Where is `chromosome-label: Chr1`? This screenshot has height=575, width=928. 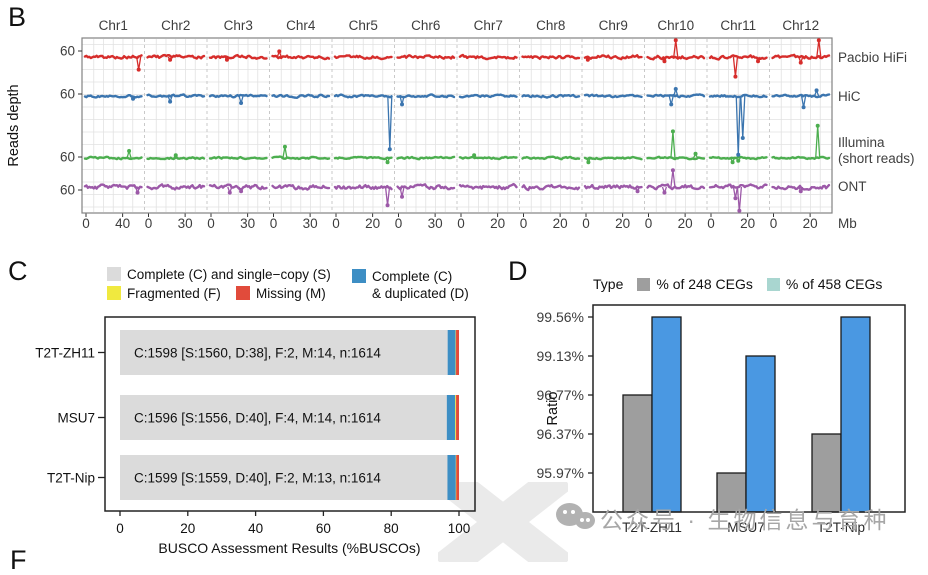 chromosome-label: Chr1 is located at coordinates (113, 25).